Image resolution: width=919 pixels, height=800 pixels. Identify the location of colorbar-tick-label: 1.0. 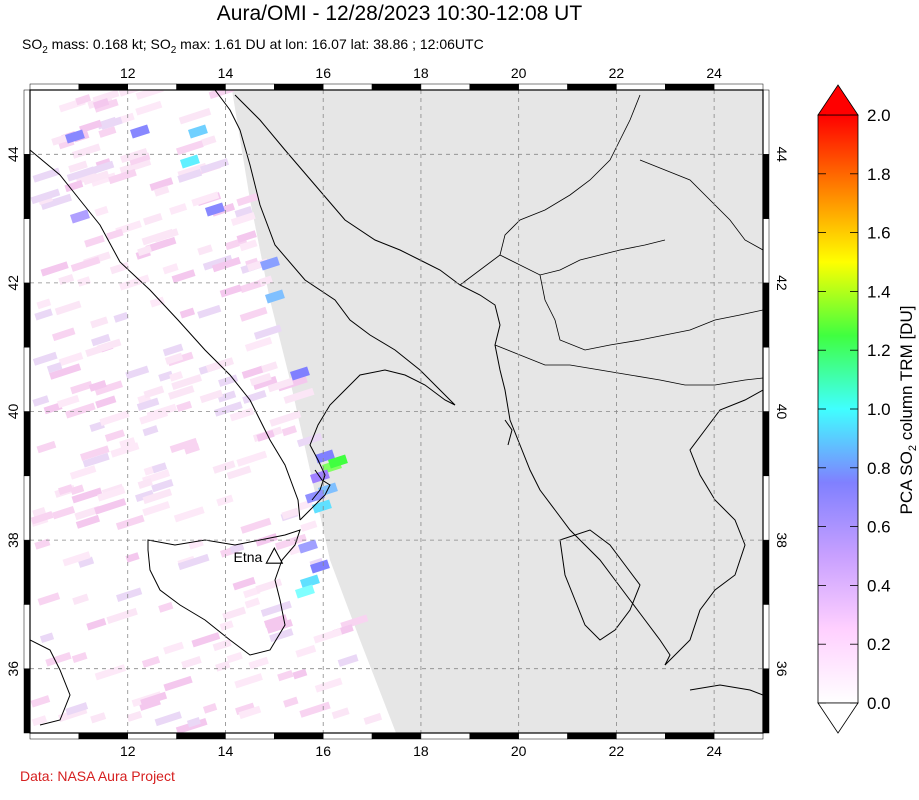
(879, 409).